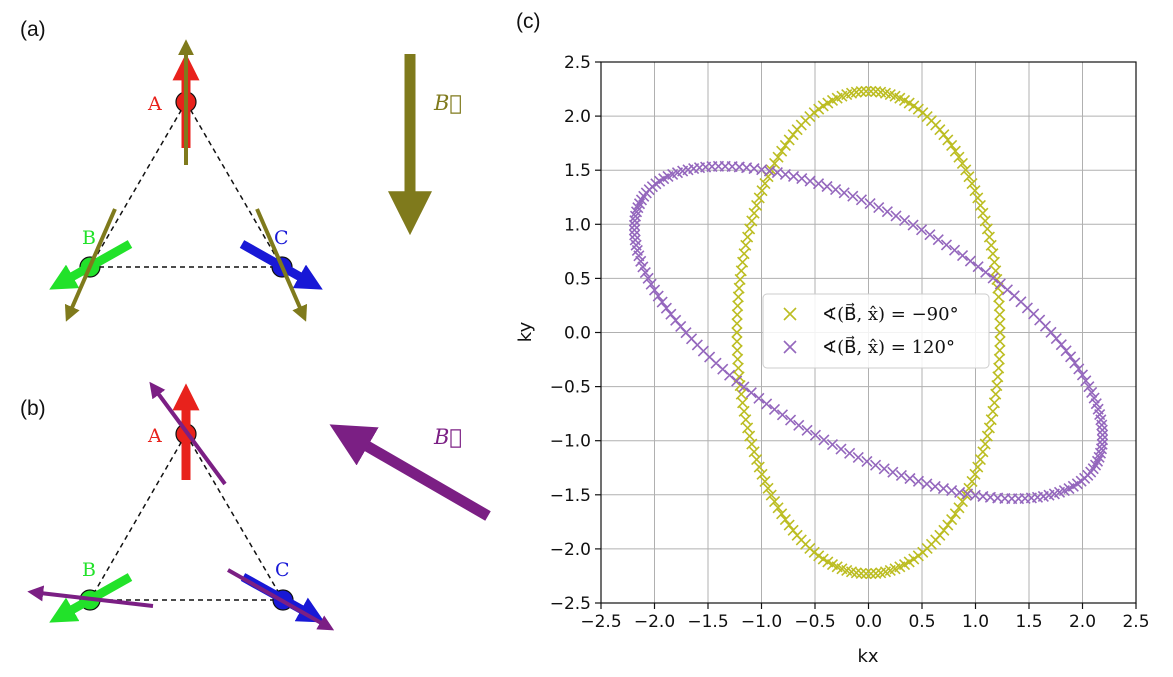  What do you see at coordinates (525, 331) in the screenshot?
I see `chart-y-axis-label: ky` at bounding box center [525, 331].